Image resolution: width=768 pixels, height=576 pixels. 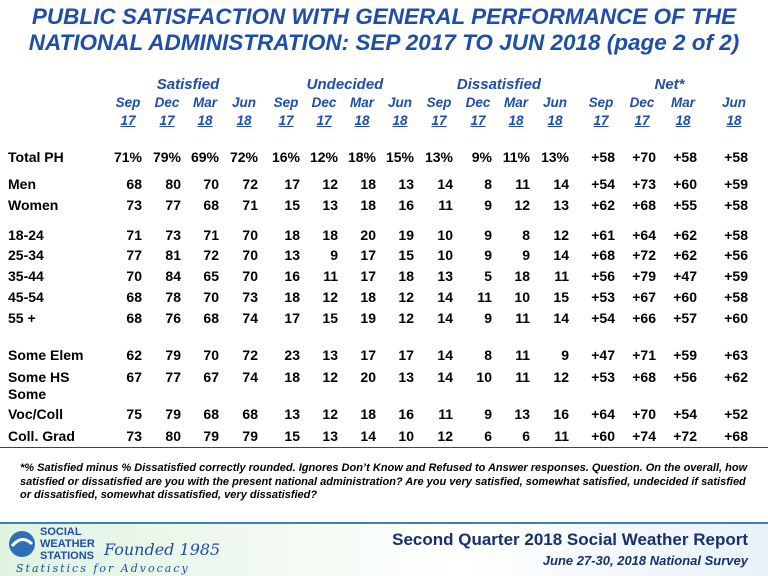 I want to click on cell: +63, so click(x=736, y=355).